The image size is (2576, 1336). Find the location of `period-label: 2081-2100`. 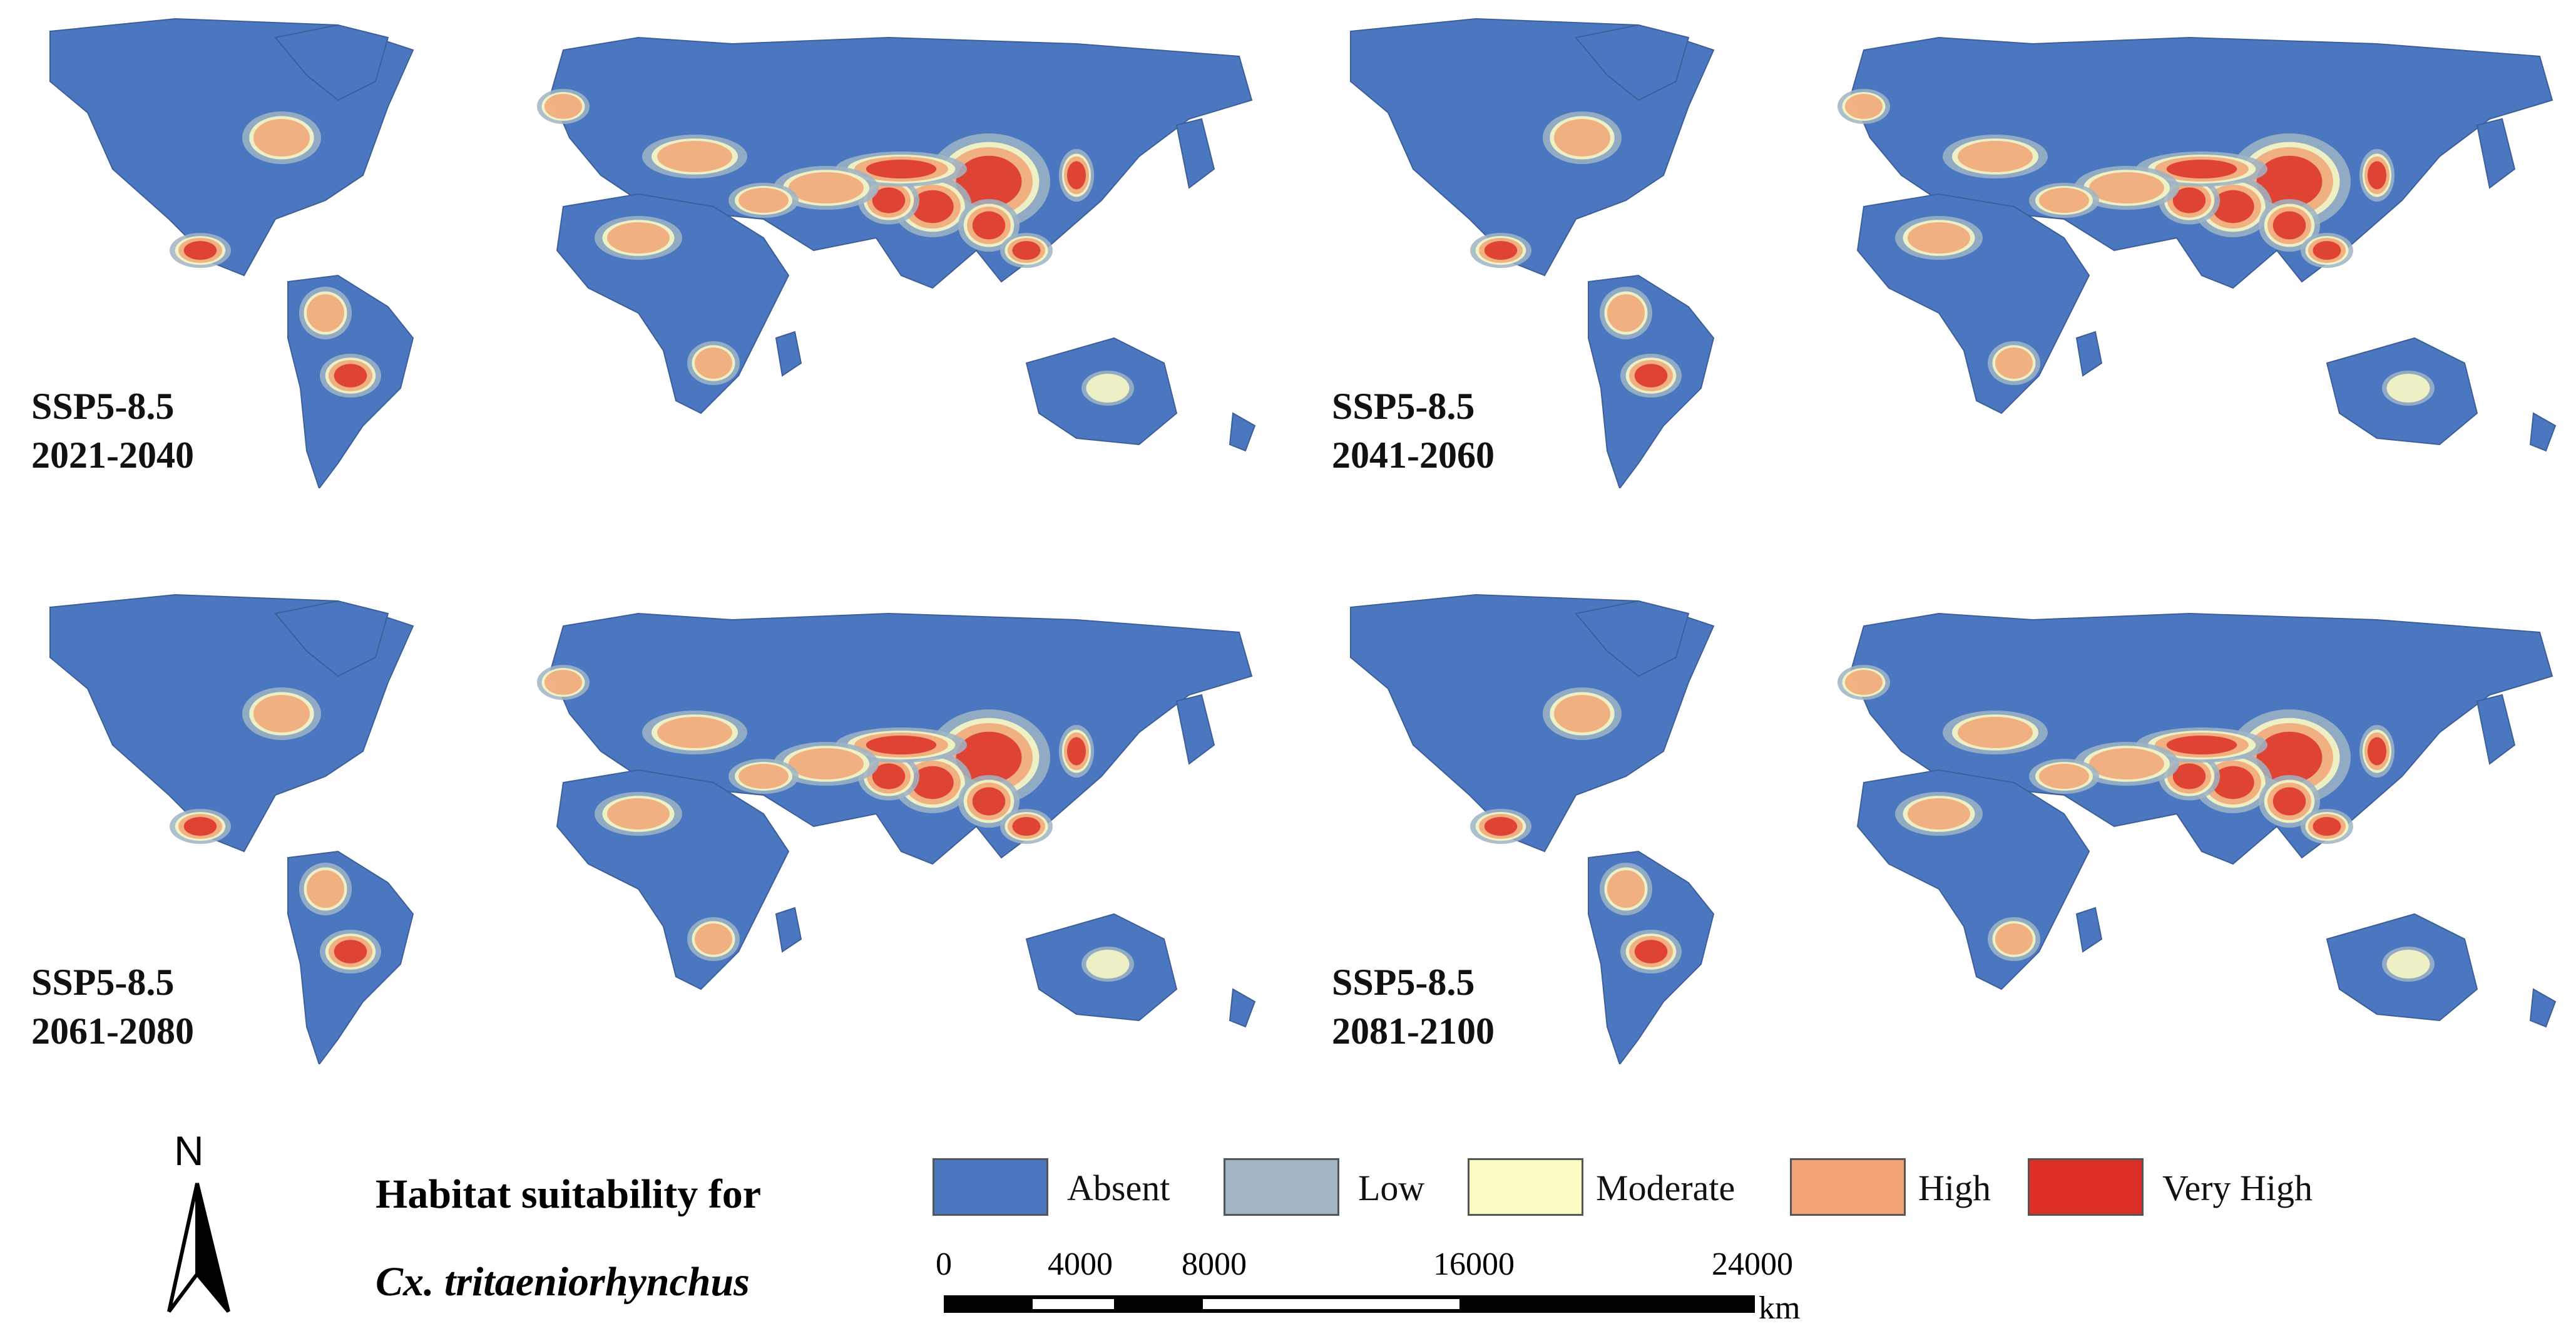

period-label: 2081-2100 is located at coordinates (1413, 1031).